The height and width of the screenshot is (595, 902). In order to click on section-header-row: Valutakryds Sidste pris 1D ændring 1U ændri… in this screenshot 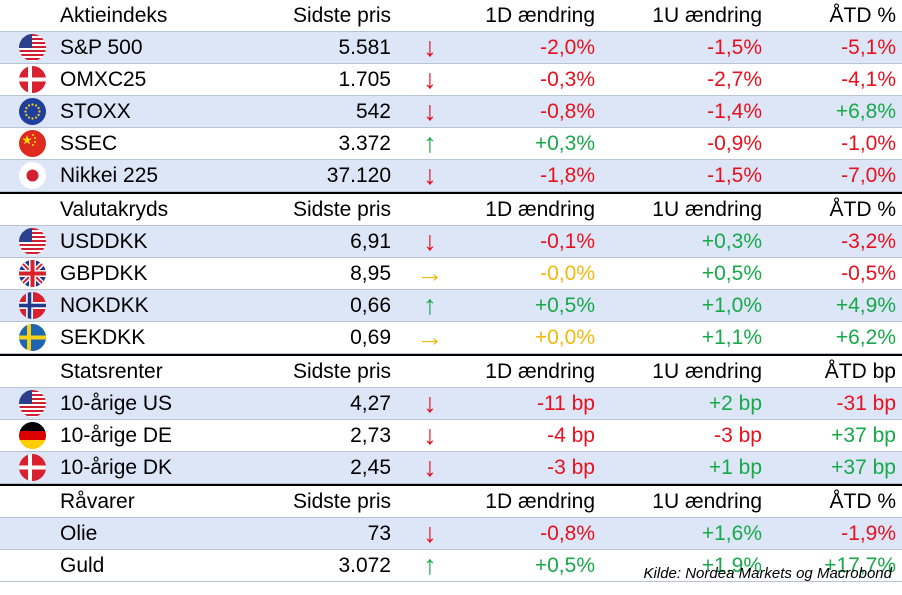, I will do `click(451, 208)`.